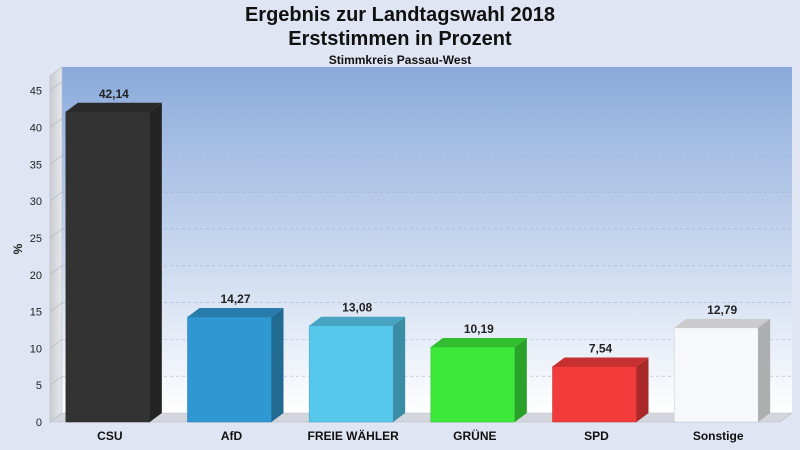 The height and width of the screenshot is (450, 800). Describe the element at coordinates (36, 202) in the screenshot. I see `y-tick-label: 30` at that location.